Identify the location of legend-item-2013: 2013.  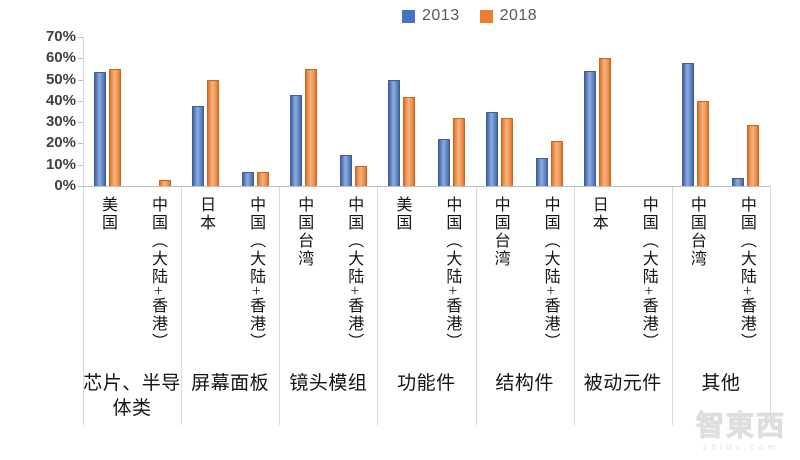
(431, 16).